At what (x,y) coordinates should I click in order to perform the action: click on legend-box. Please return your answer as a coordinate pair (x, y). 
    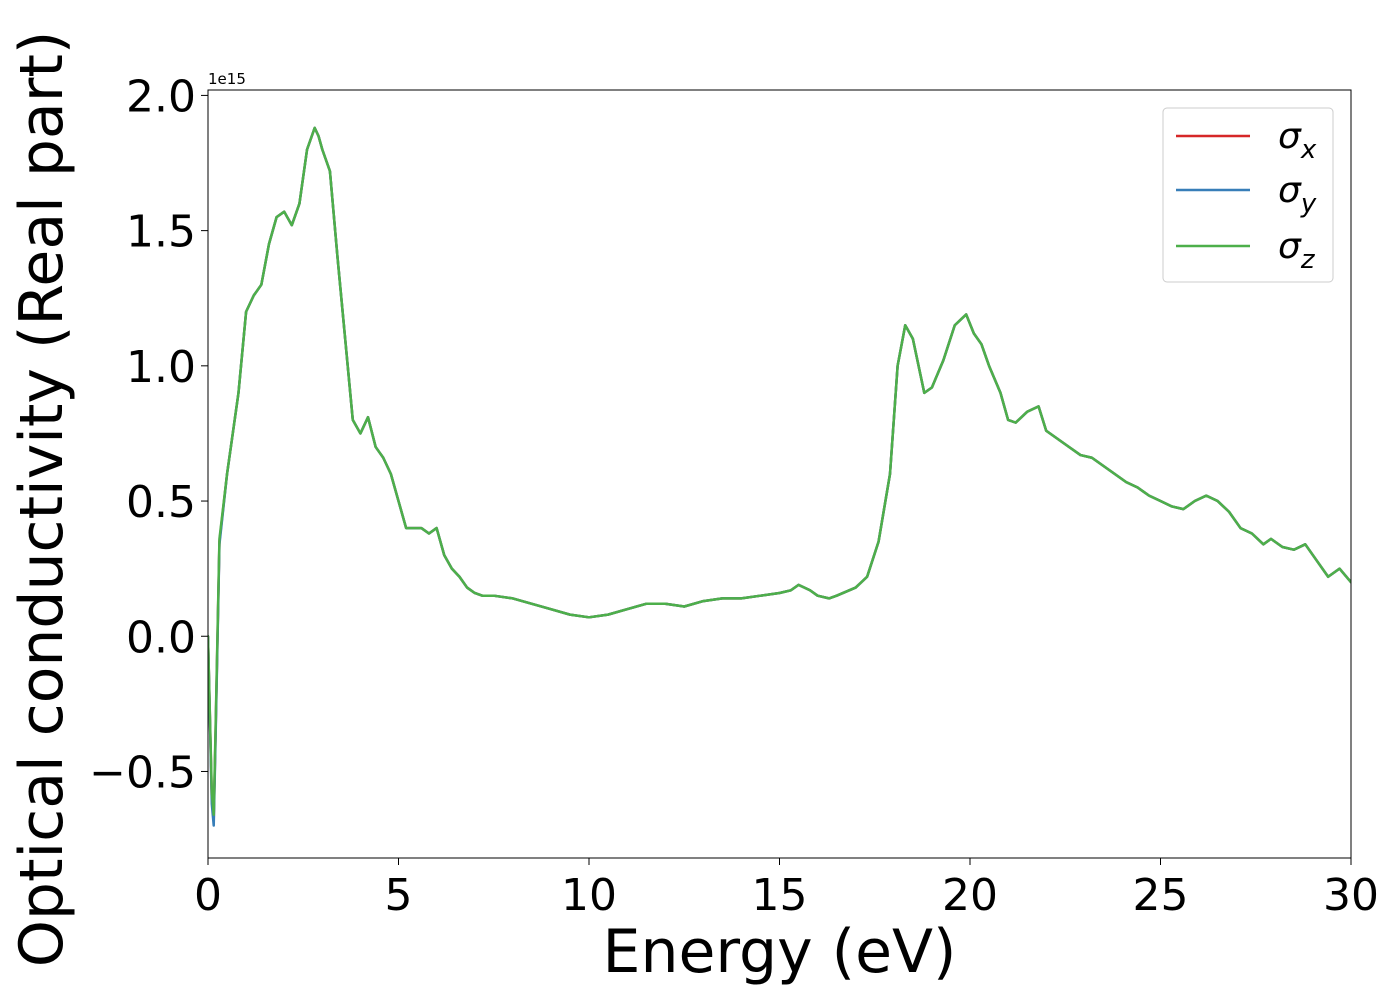
    Looking at the image, I should click on (1248, 195).